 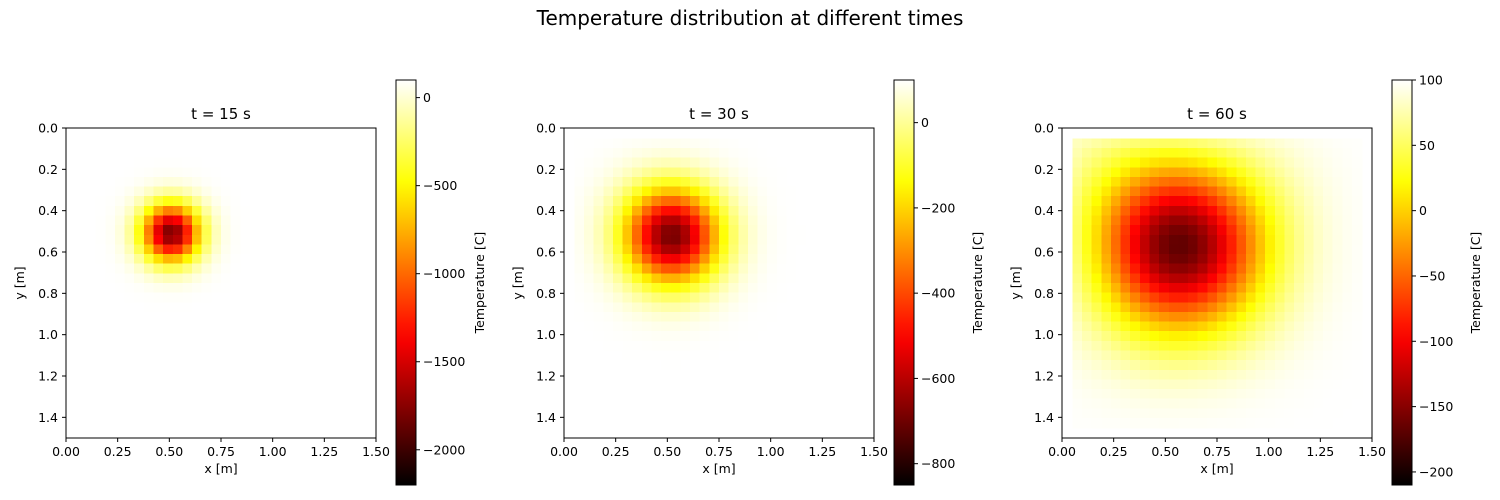 I want to click on y-tick-label: 0.4, so click(x=1044, y=210).